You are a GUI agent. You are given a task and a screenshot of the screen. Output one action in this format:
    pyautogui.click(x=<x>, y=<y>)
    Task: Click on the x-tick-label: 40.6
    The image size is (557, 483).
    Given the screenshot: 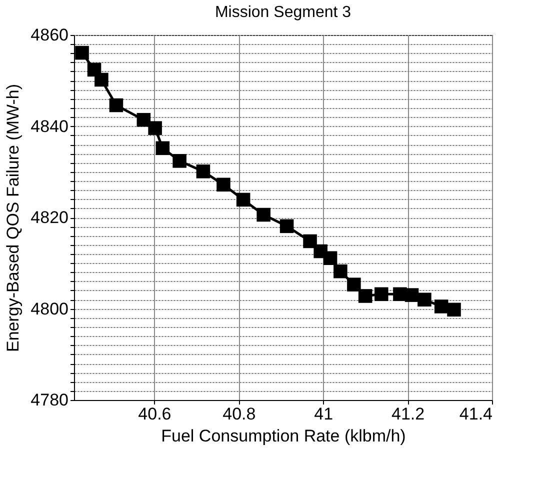 What is the action you would take?
    pyautogui.click(x=155, y=414)
    